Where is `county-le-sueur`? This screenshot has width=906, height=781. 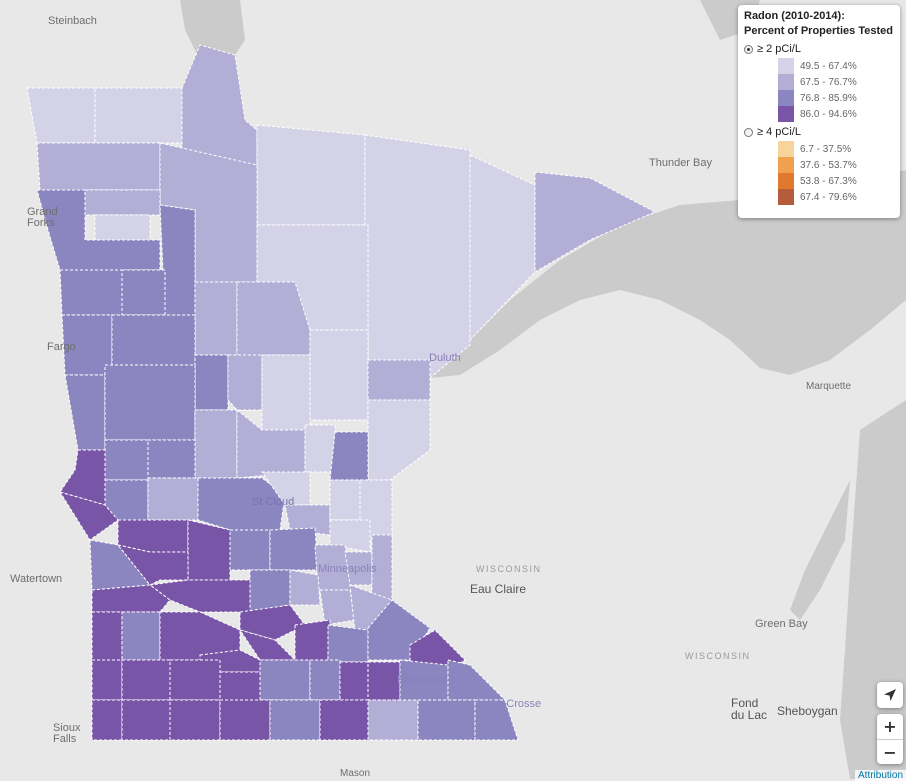
county-le-sueur is located at coordinates (312, 640).